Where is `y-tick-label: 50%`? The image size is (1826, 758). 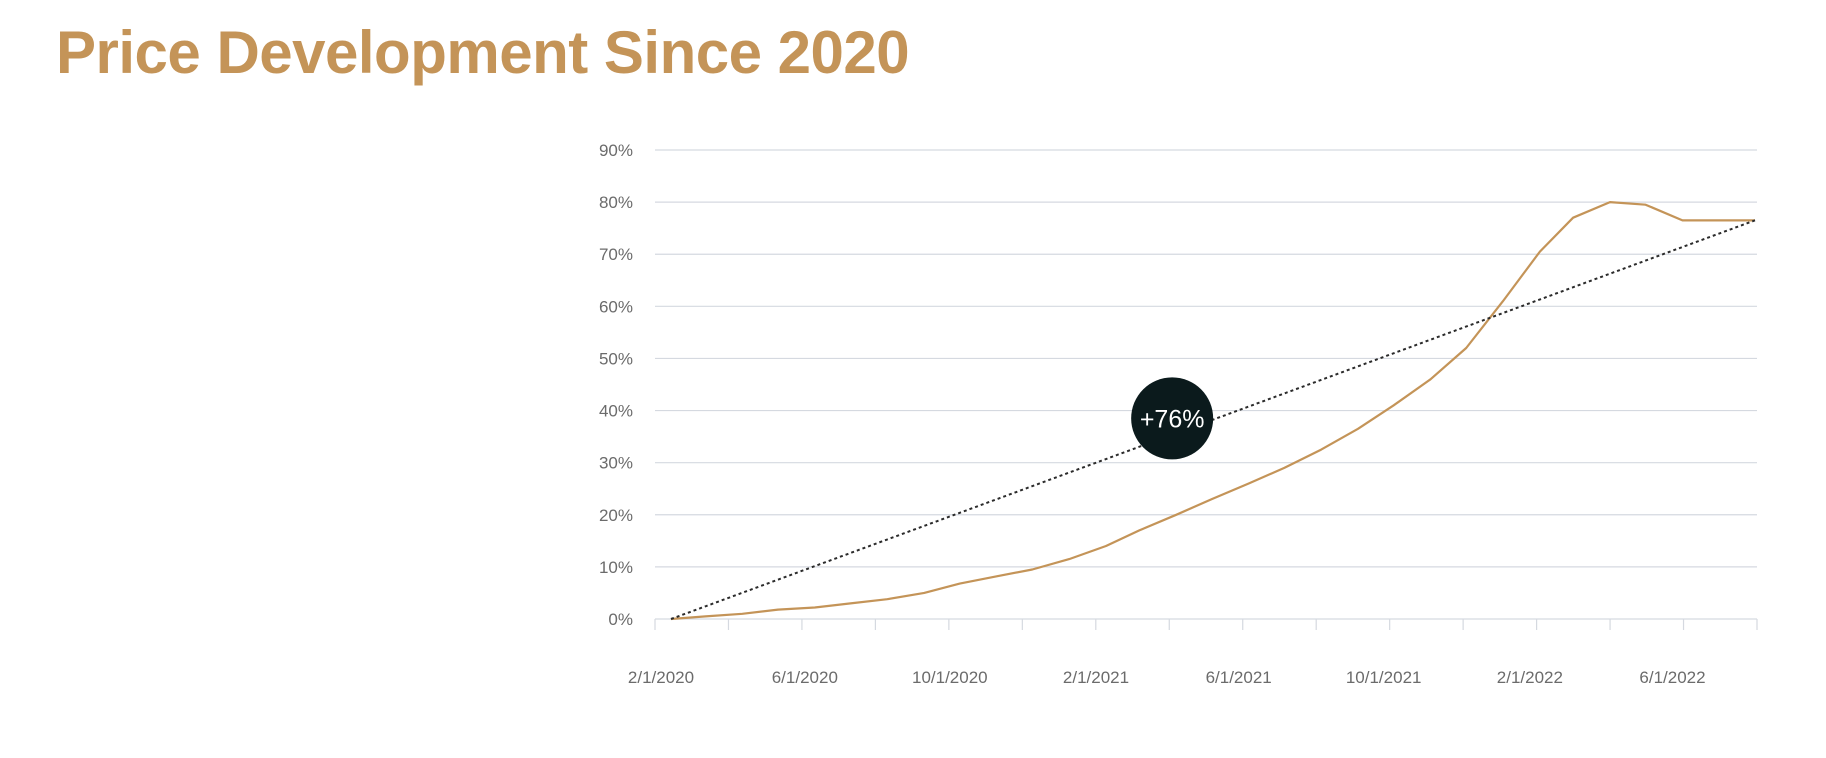
y-tick-label: 50% is located at coordinates (616, 358).